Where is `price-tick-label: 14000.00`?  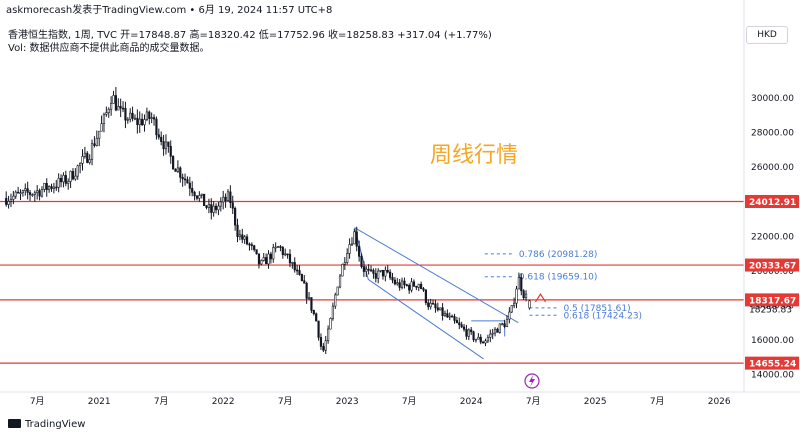 price-tick-label: 14000.00 is located at coordinates (772, 375).